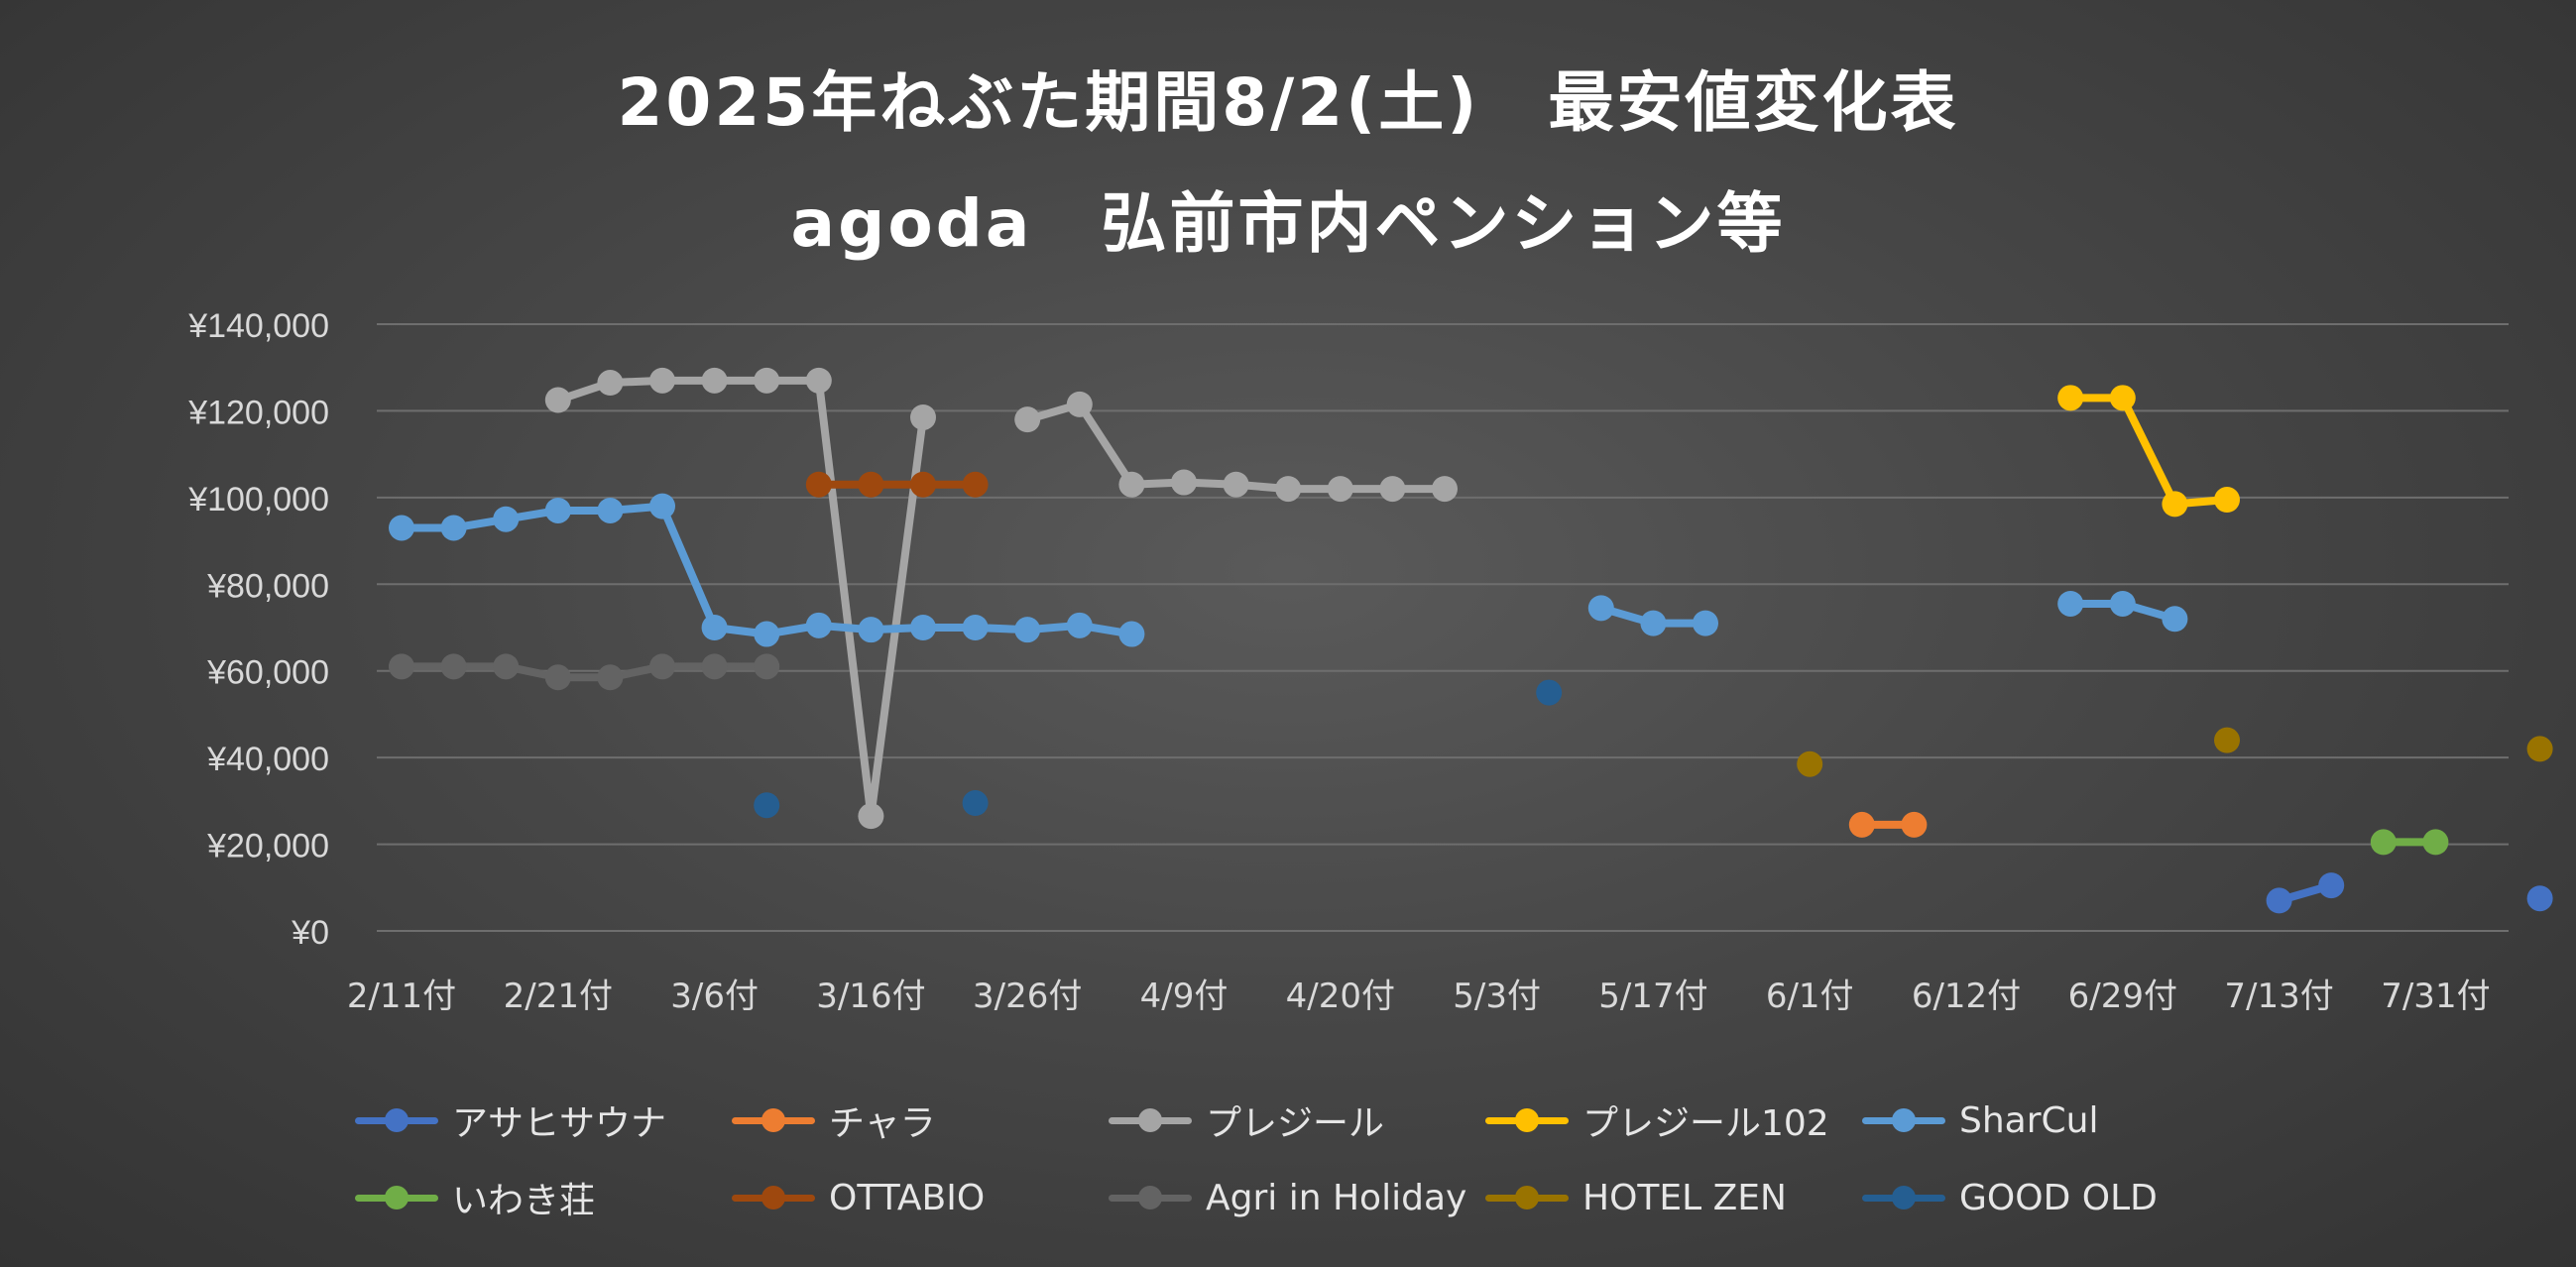 Image resolution: width=2576 pixels, height=1267 pixels. Describe the element at coordinates (258, 412) in the screenshot. I see `y-tick-label: ¥120,000` at that location.